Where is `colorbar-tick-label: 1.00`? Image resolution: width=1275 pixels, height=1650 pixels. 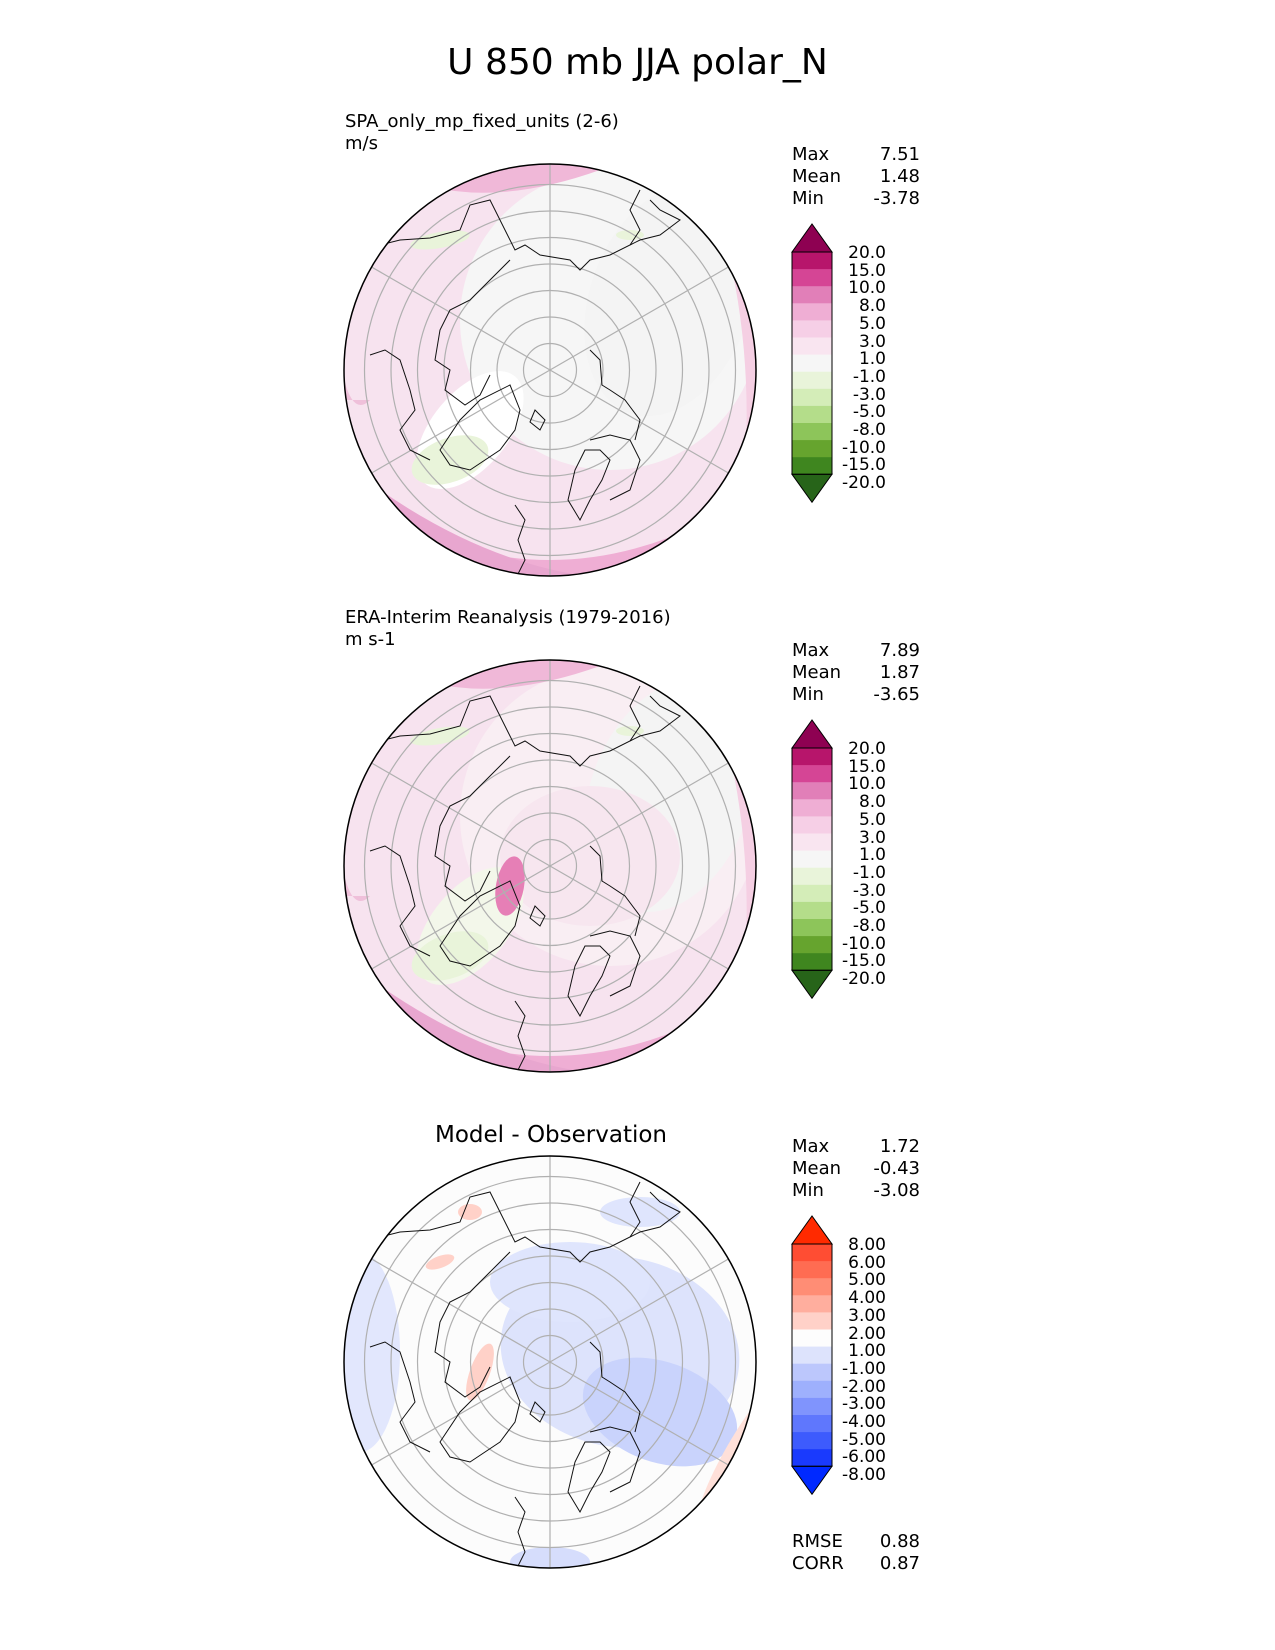 colorbar-tick-label: 1.00 is located at coordinates (867, 1351).